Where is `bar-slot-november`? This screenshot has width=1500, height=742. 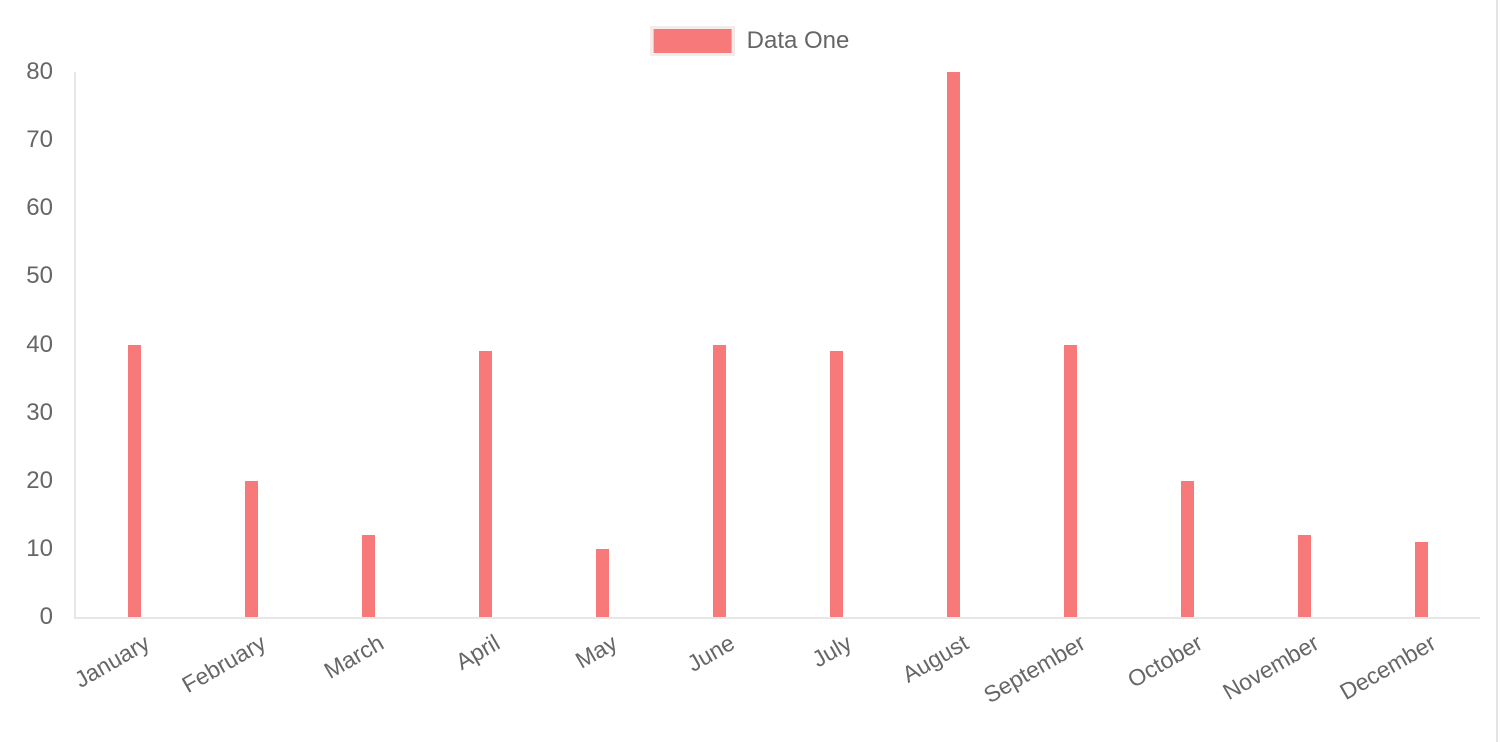 bar-slot-november is located at coordinates (1304, 344).